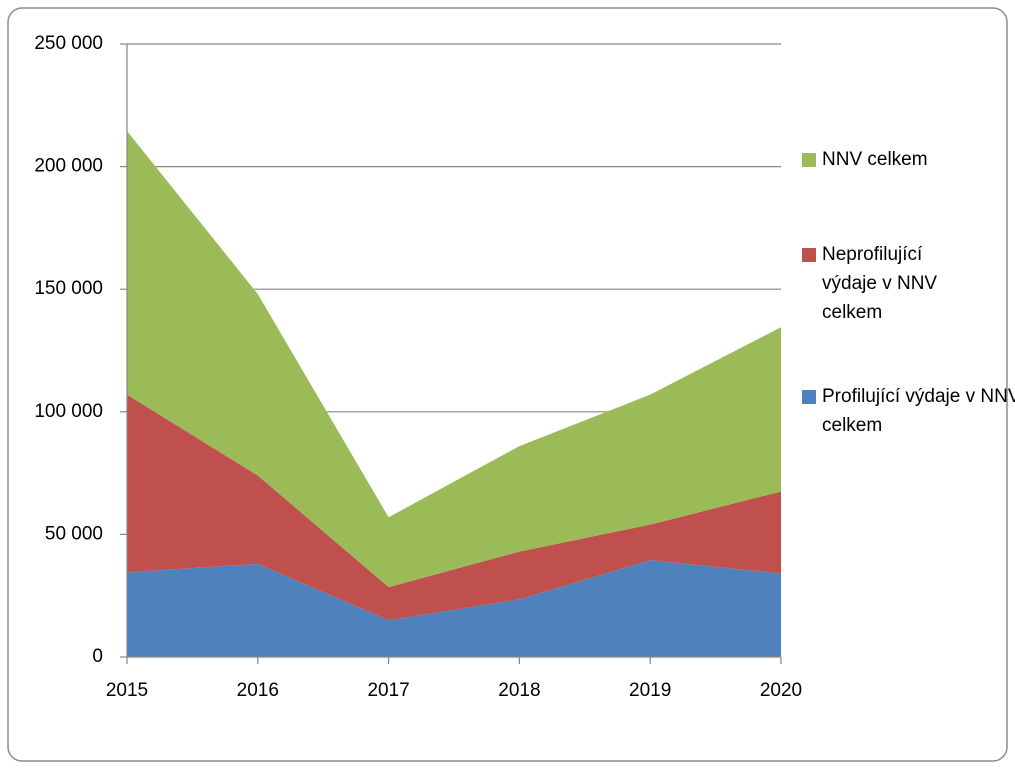  I want to click on y-tick-label: 100 000, so click(68, 411).